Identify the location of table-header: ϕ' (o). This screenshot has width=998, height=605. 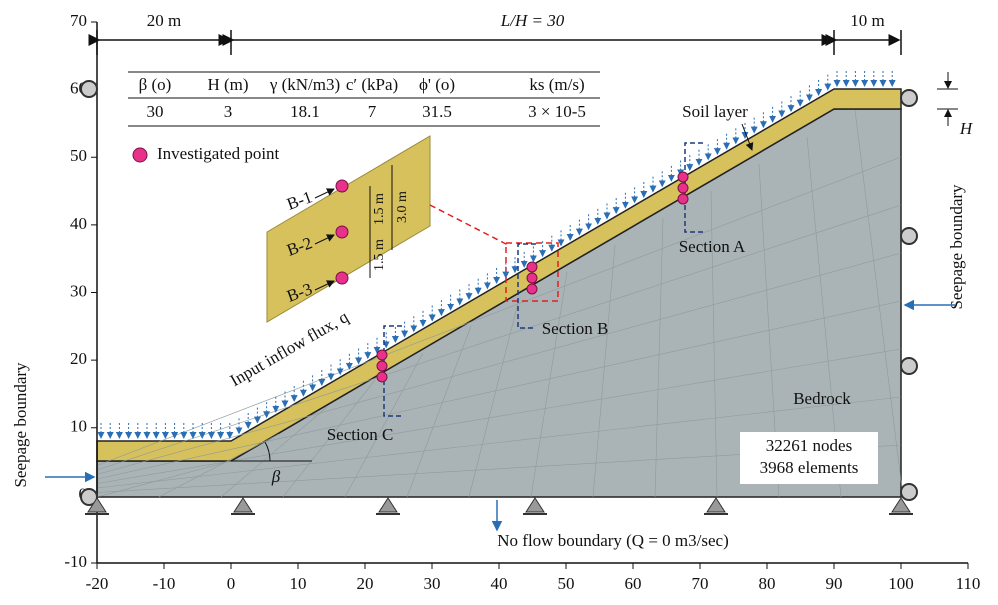
(437, 84).